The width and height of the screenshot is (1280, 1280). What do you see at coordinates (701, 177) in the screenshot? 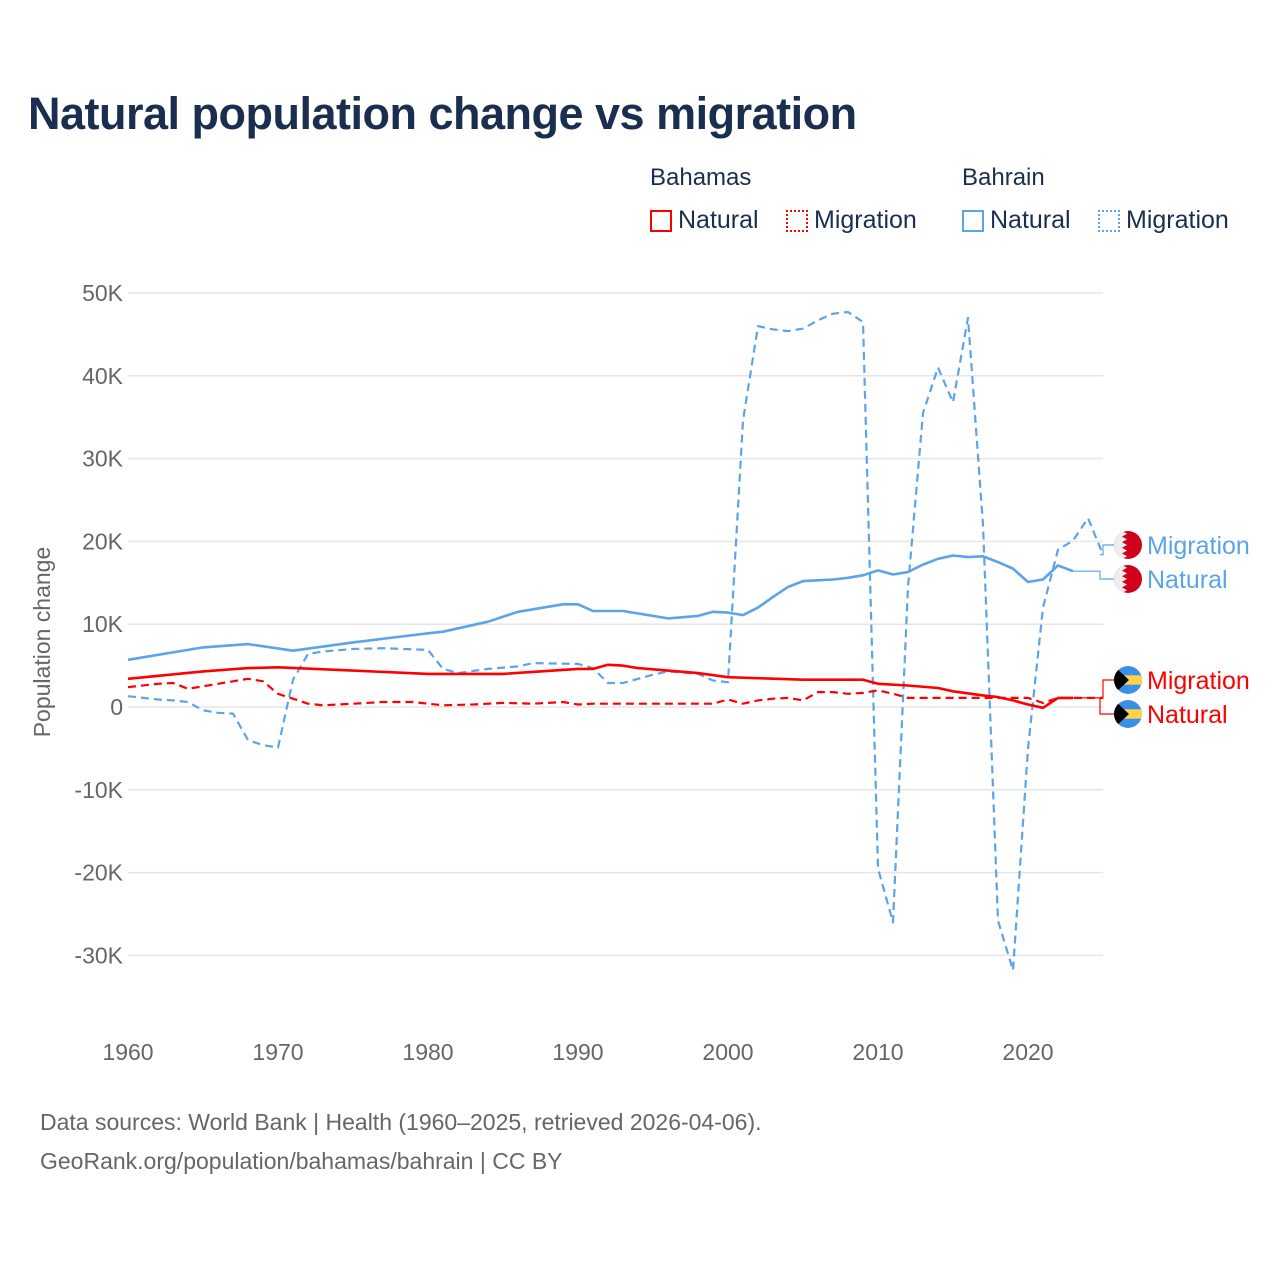
I see `legend-group-bahamas: Bahamas` at bounding box center [701, 177].